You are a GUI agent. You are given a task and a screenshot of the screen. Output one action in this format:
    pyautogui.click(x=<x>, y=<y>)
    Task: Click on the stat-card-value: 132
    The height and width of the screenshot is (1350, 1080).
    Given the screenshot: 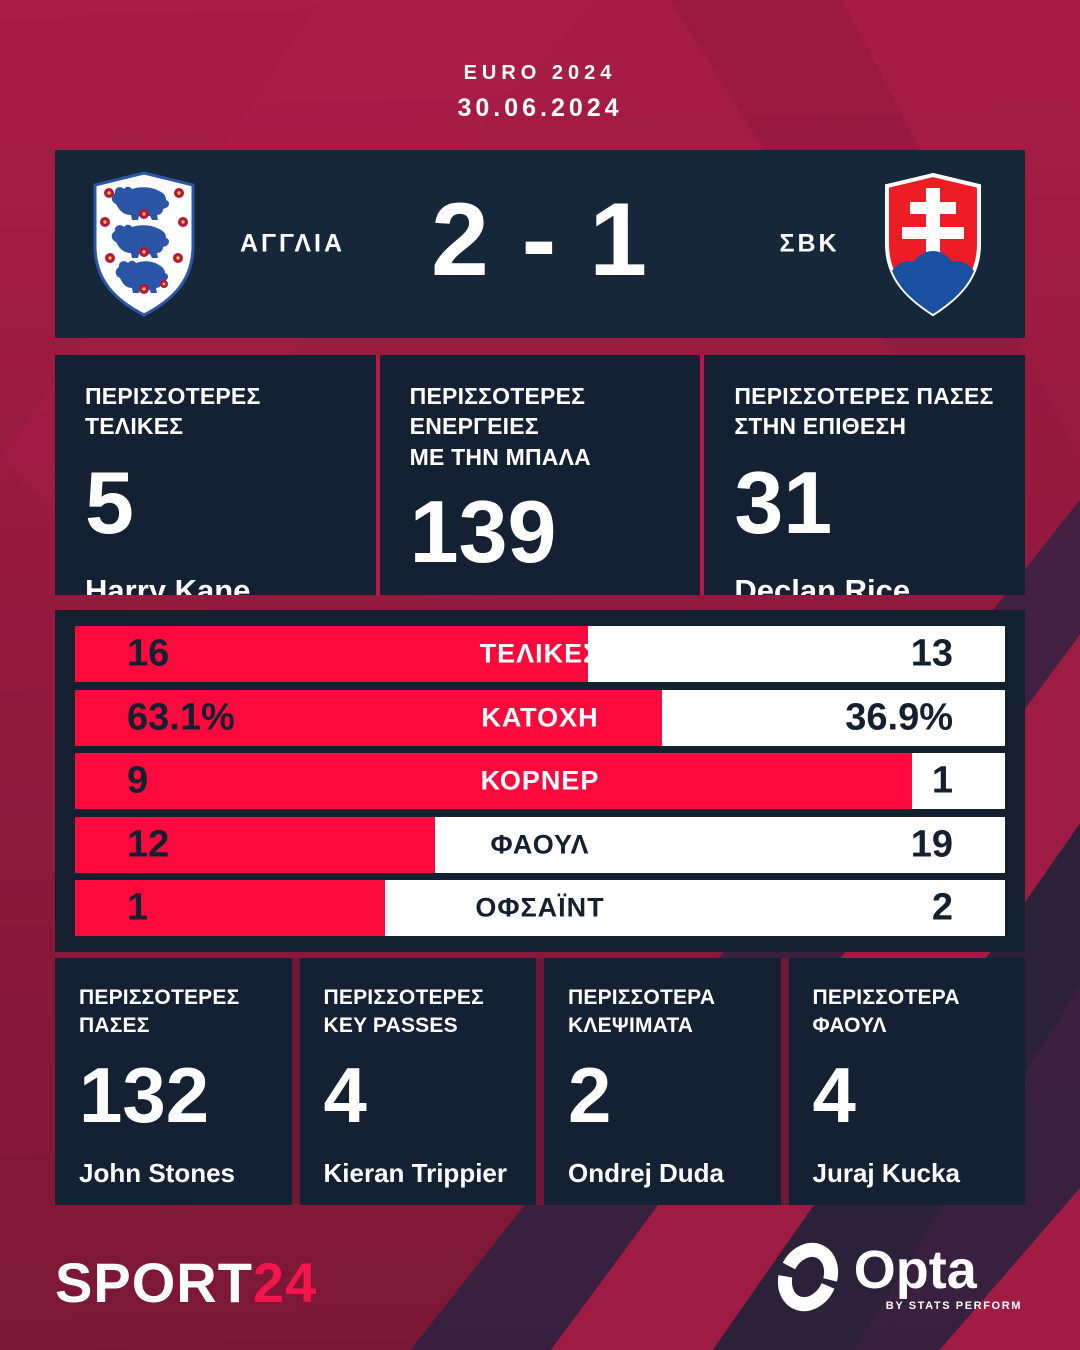 What is the action you would take?
    pyautogui.click(x=144, y=1095)
    